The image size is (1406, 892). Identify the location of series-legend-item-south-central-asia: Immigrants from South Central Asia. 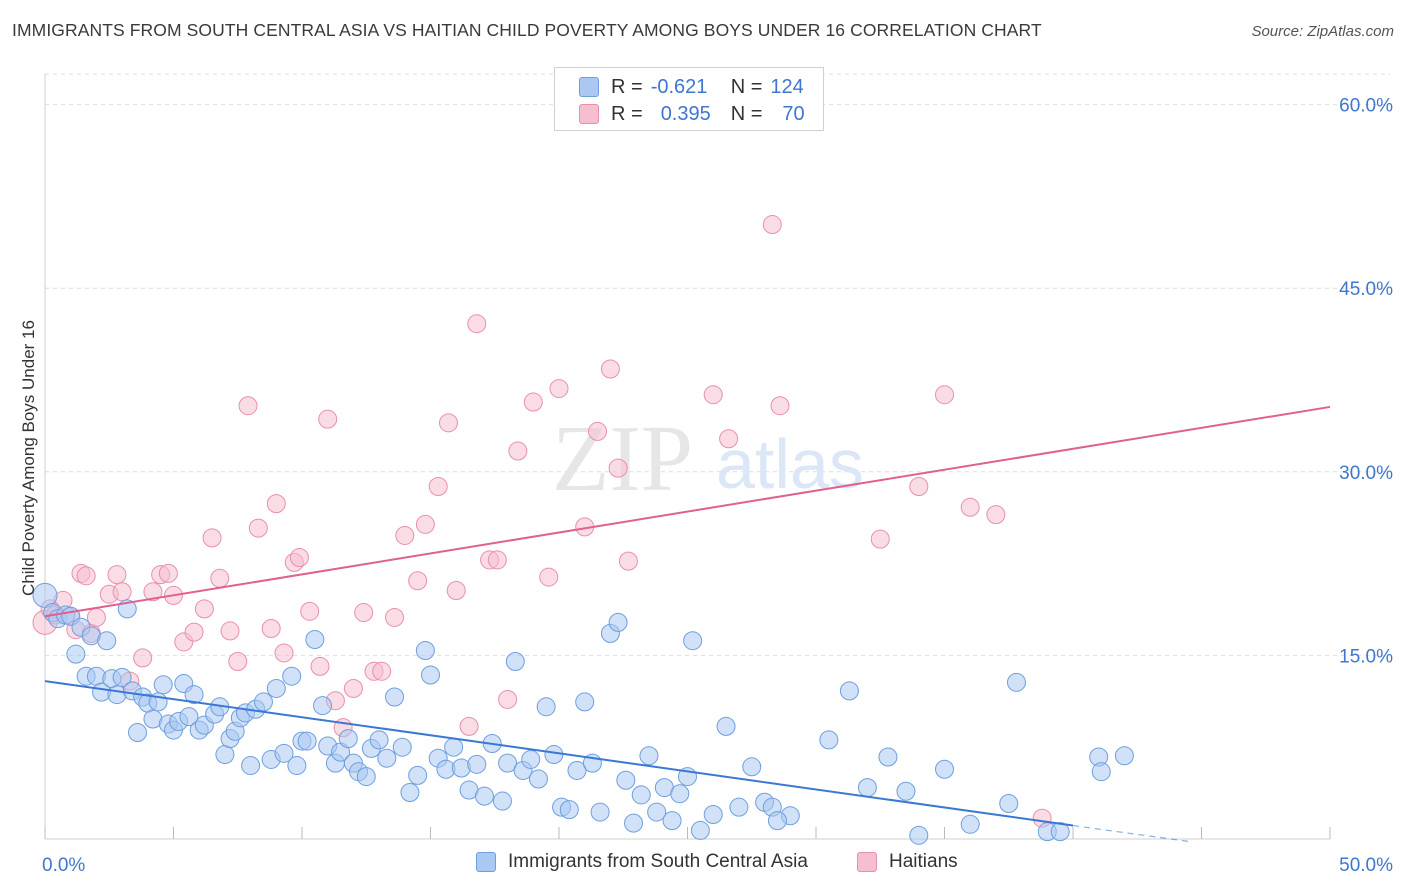
(642, 862).